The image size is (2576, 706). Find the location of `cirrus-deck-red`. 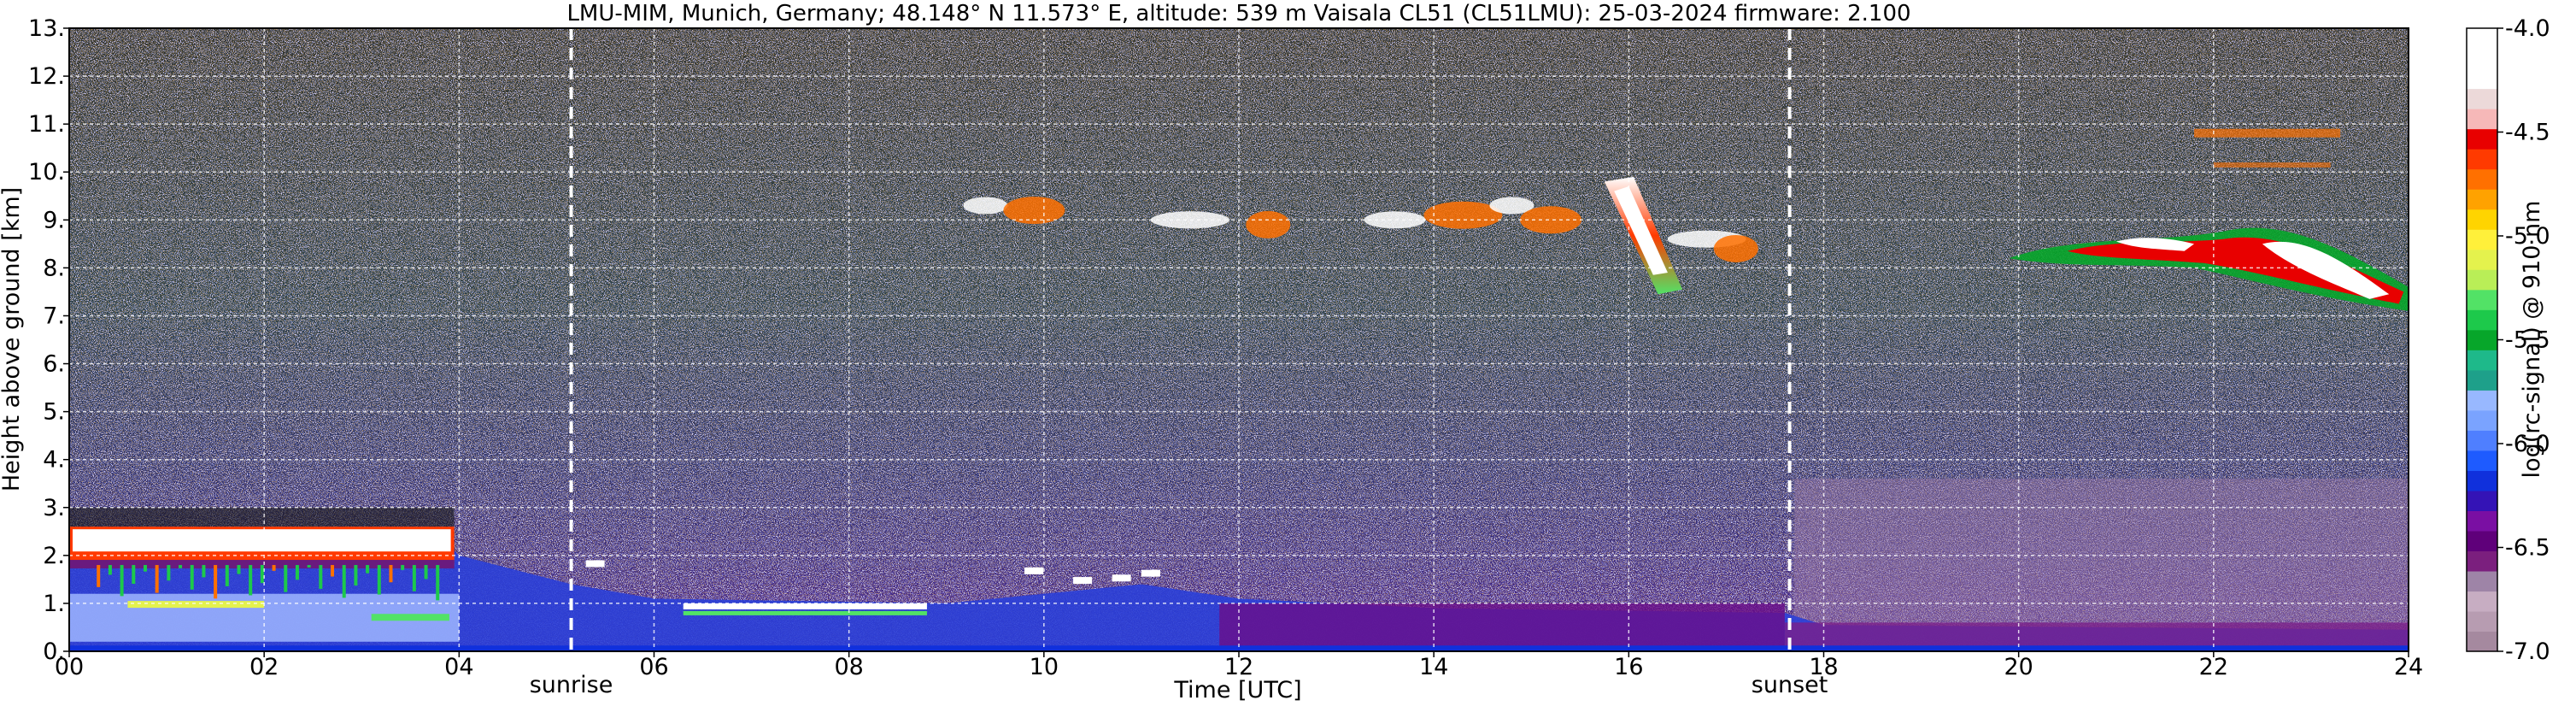

cirrus-deck-red is located at coordinates (2235, 270).